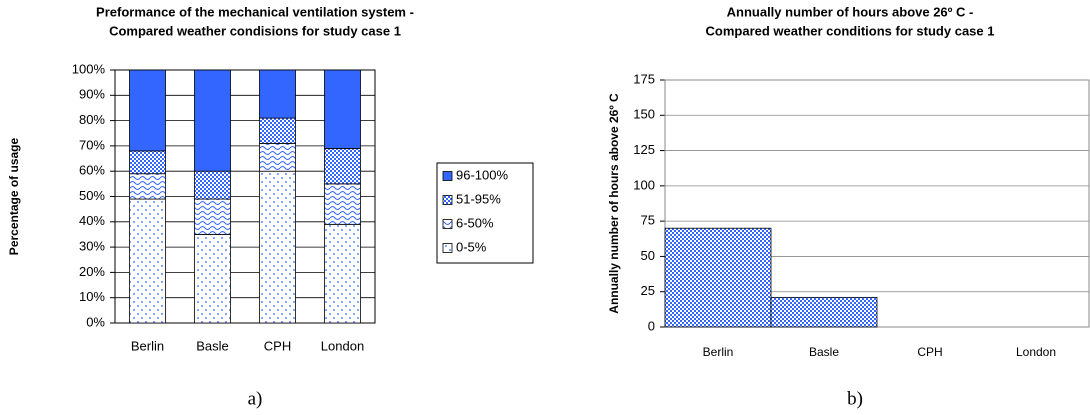 This screenshot has height=415, width=1090. I want to click on y-tick-label: 125, so click(644, 149).